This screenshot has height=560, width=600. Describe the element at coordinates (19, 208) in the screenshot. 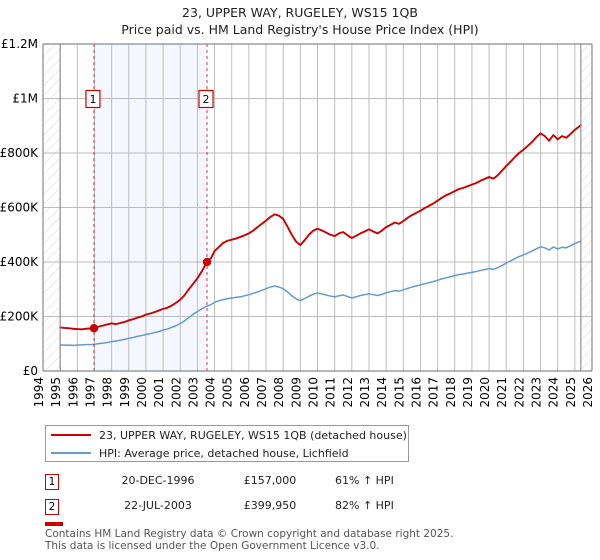

I see `y-axis-tick-label: £600K` at that location.